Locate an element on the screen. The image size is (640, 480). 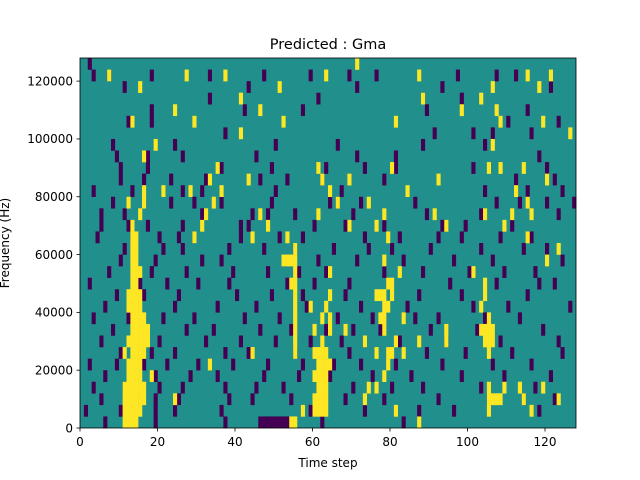
y-tick-label: 80000 is located at coordinates (54, 197).